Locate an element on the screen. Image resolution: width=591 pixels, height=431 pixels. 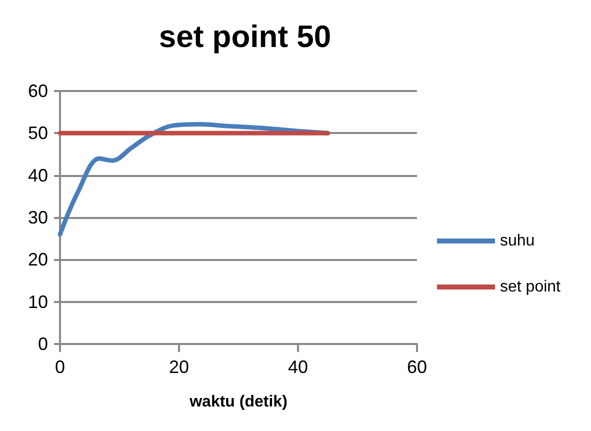
y-tick-label: 30 is located at coordinates (38, 218).